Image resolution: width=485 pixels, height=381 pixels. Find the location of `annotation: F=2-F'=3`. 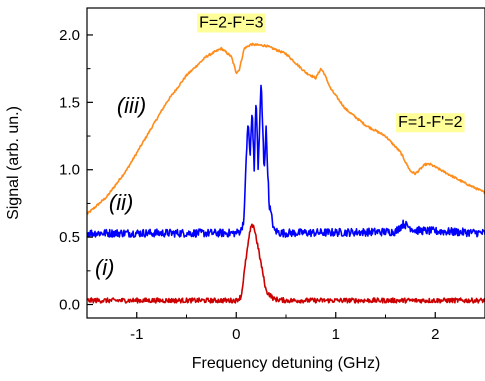

annotation: F=2-F'=3 is located at coordinates (231, 23).